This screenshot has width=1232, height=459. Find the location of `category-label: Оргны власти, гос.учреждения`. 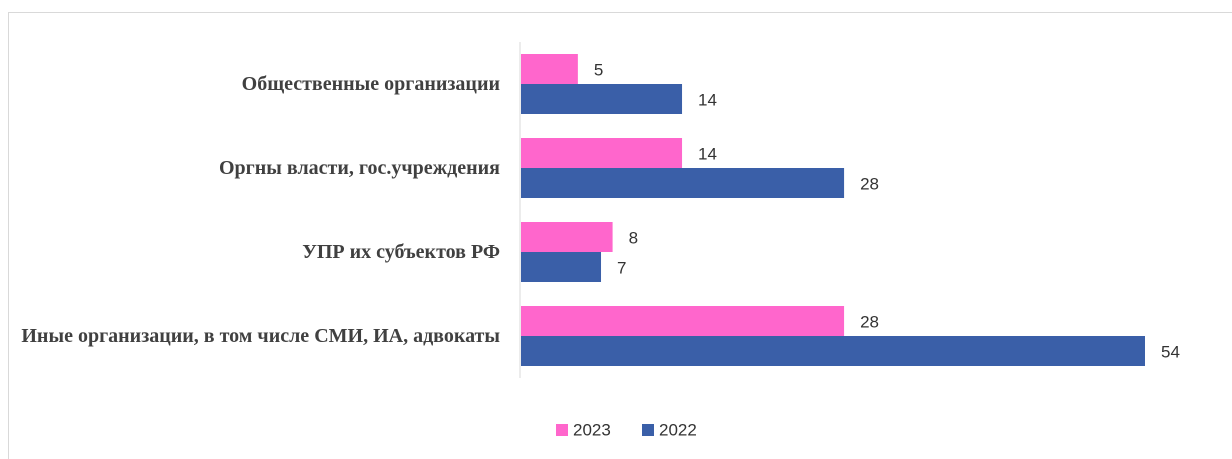

category-label: Оргны власти, гос.учреждения is located at coordinates (359, 168).